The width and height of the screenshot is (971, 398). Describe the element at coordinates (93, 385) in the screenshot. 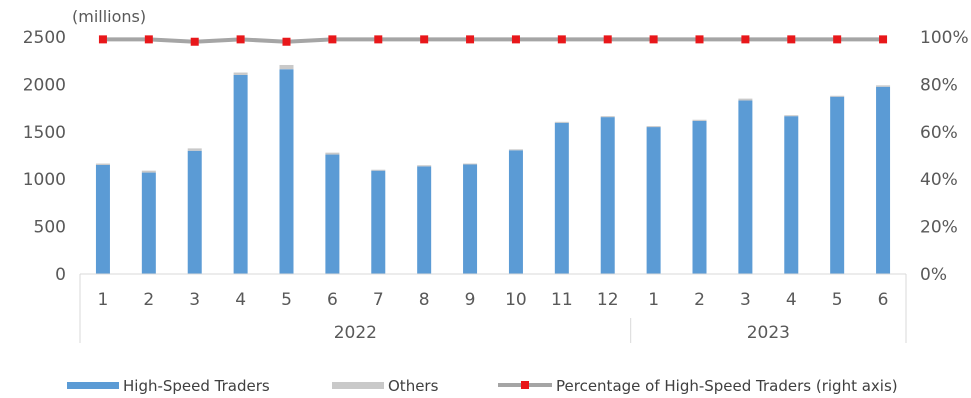

I see `legend-swatch-high-speed-traders` at that location.